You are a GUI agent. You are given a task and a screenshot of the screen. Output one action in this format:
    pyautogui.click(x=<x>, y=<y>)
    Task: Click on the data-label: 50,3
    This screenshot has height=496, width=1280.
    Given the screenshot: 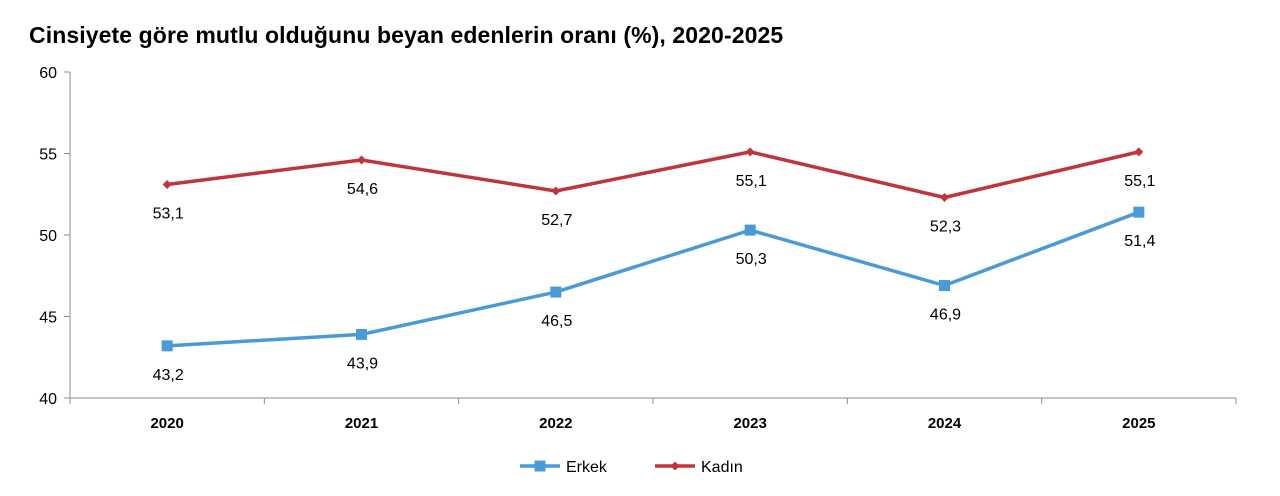 What is the action you would take?
    pyautogui.click(x=751, y=259)
    